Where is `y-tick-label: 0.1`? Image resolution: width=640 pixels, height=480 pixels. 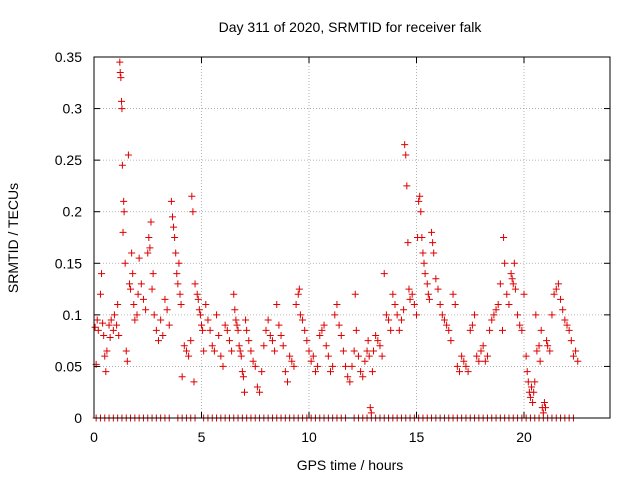 y-tick-label: 0.1 is located at coordinates (73, 315).